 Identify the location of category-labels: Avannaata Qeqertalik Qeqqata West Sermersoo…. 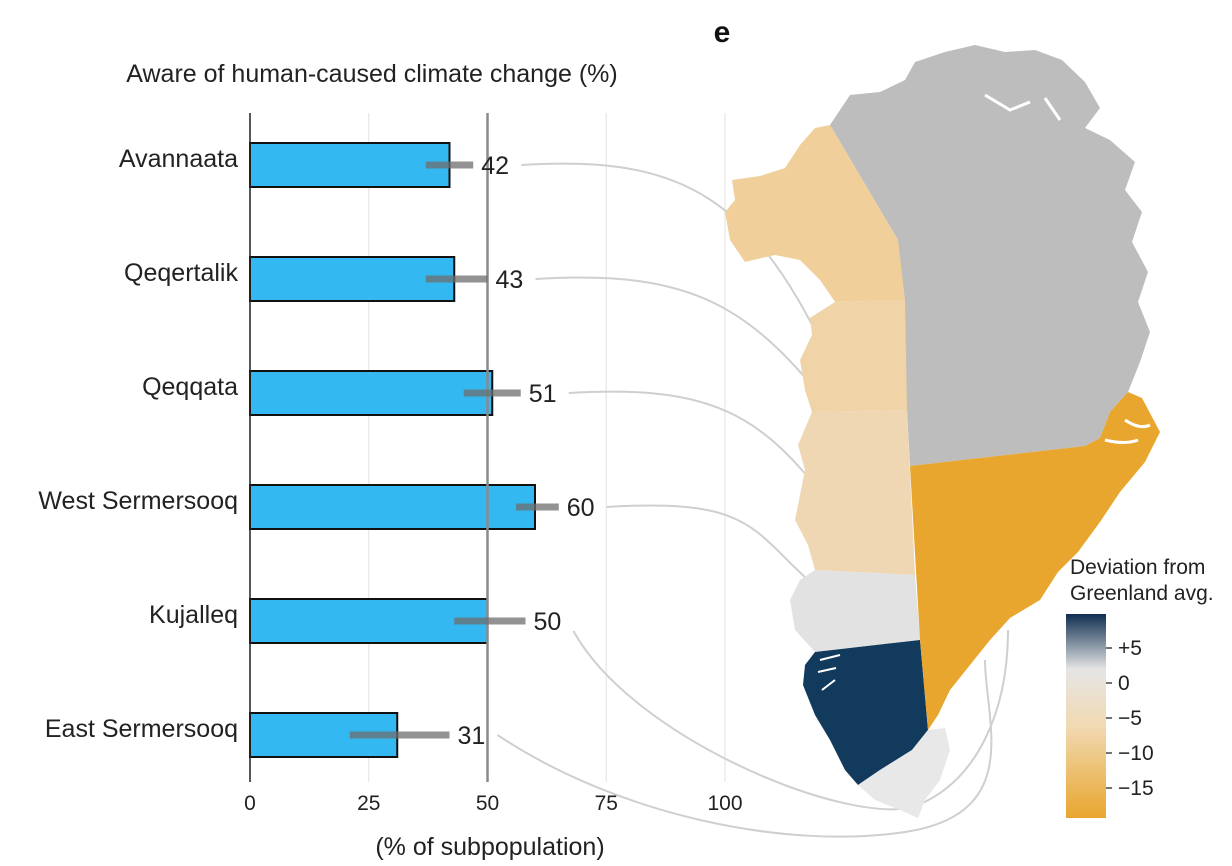
(138, 444).